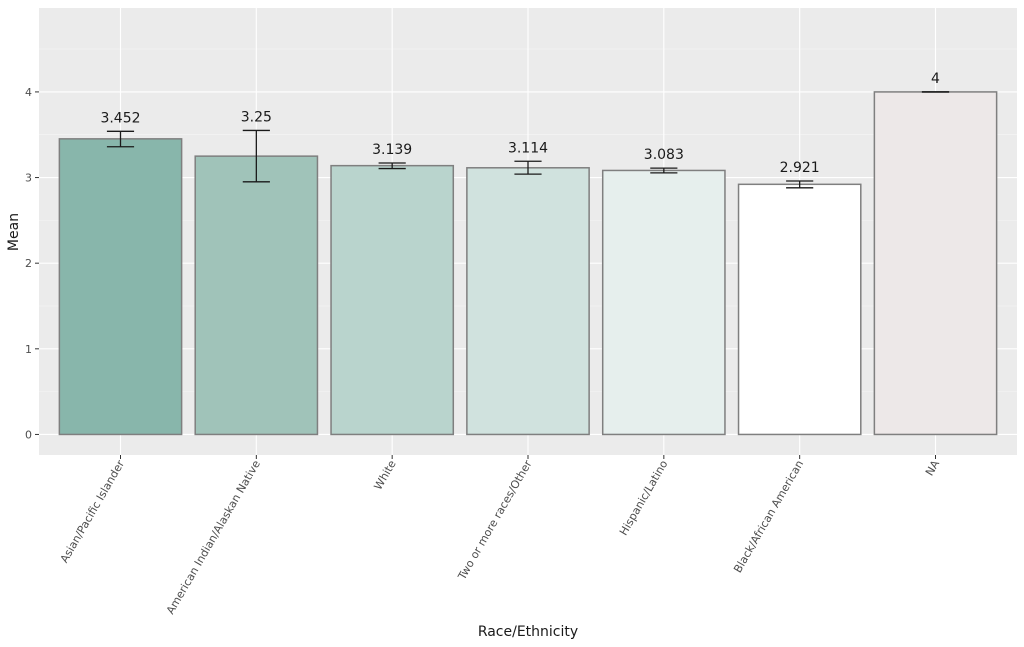 This screenshot has height=647, width=1024. Describe the element at coordinates (93, 512) in the screenshot. I see `x-tick-label: Asian/Pacific Islander` at that location.